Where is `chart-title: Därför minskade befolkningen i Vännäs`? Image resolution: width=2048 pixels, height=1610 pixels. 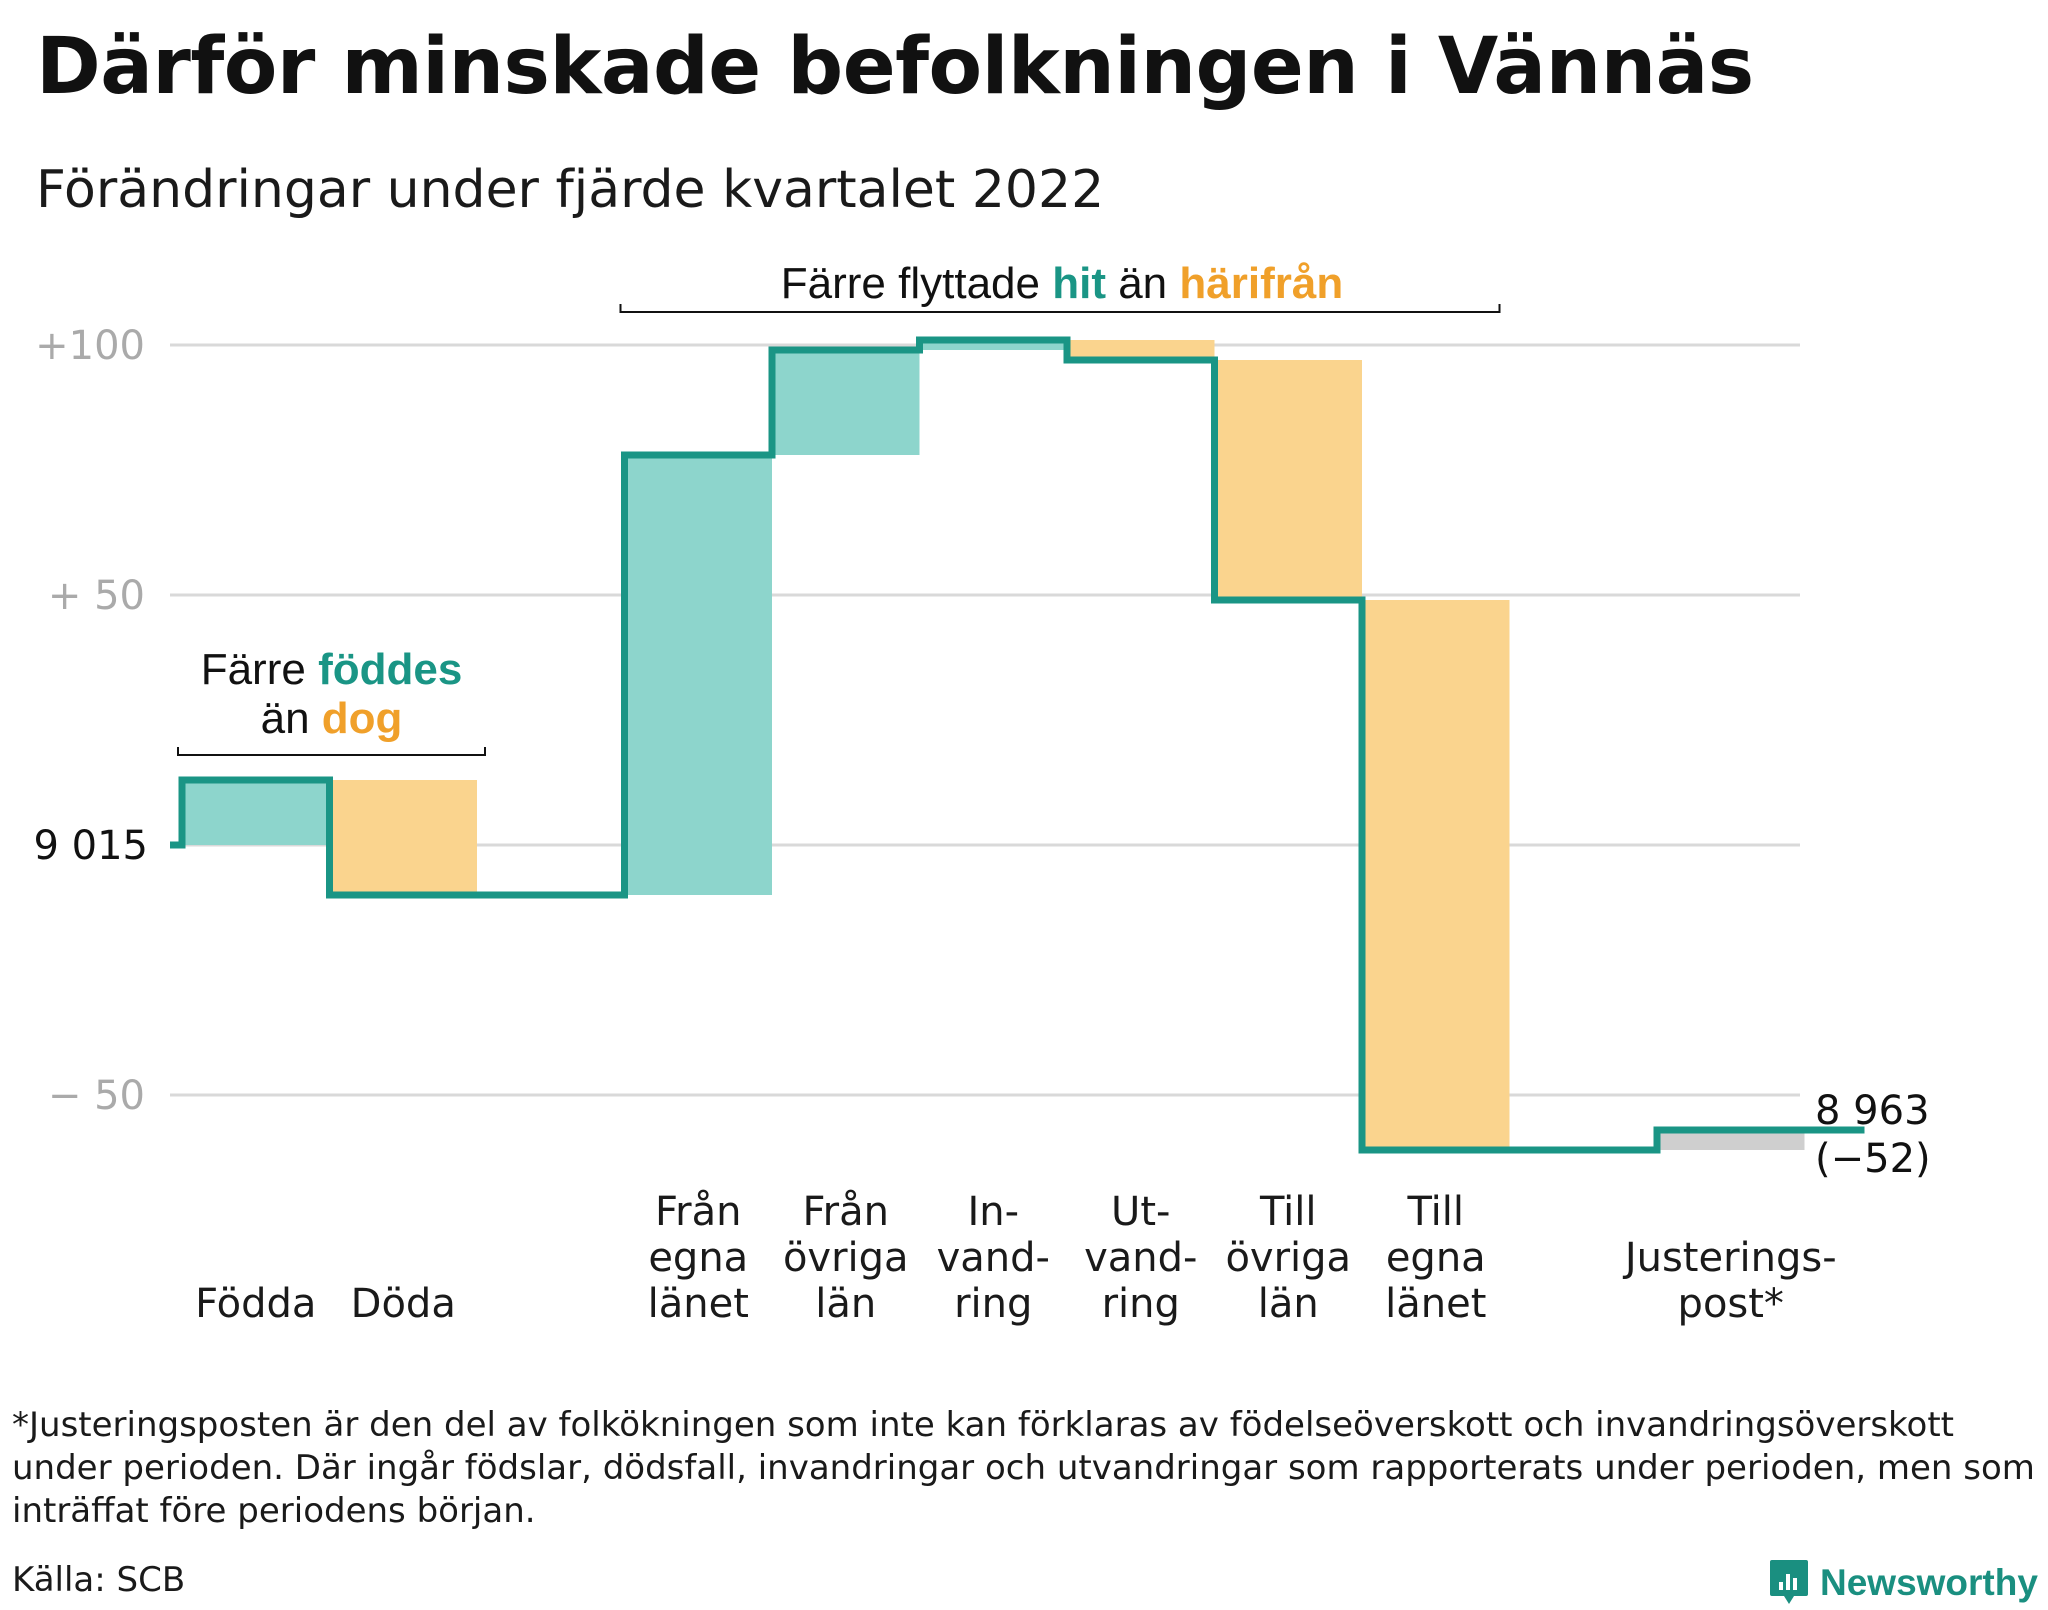 chart-title: Därför minskade befolkningen i Vännäs is located at coordinates (895, 67).